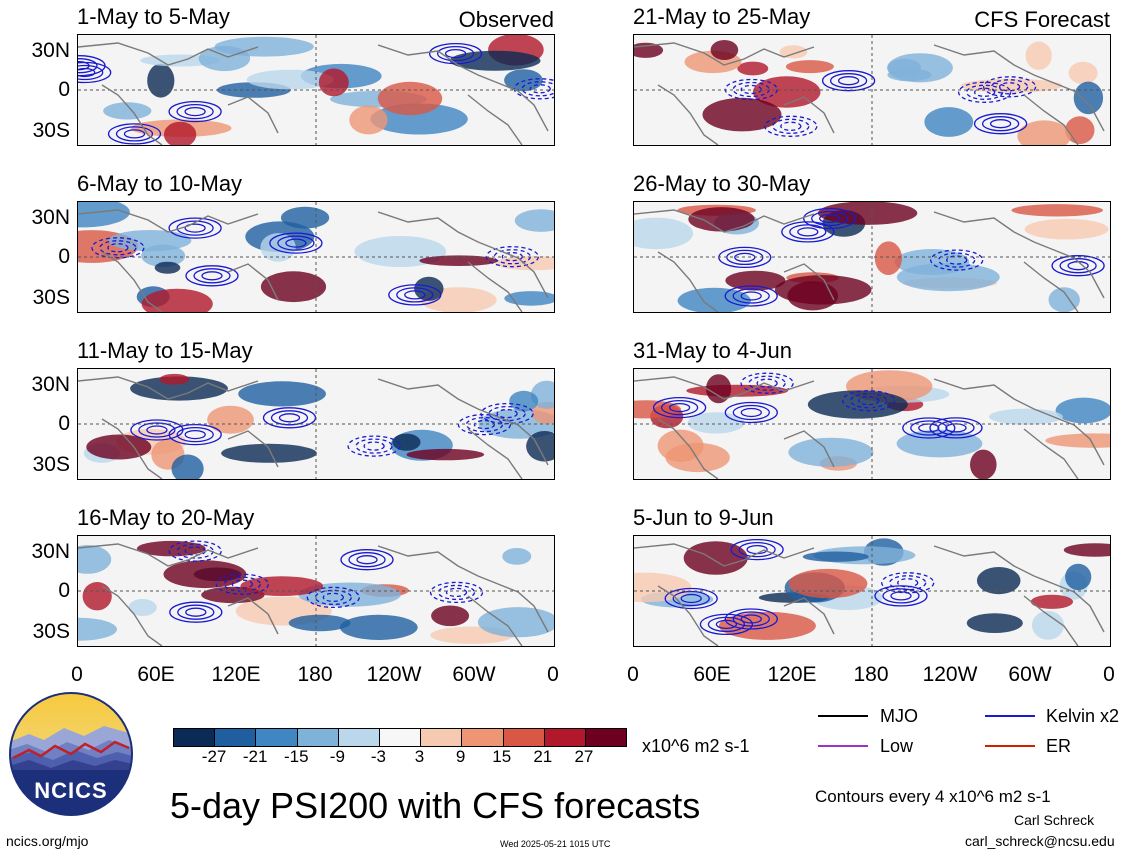 The image size is (1135, 856). What do you see at coordinates (792, 674) in the screenshot?
I see `lon-label: 120E` at bounding box center [792, 674].